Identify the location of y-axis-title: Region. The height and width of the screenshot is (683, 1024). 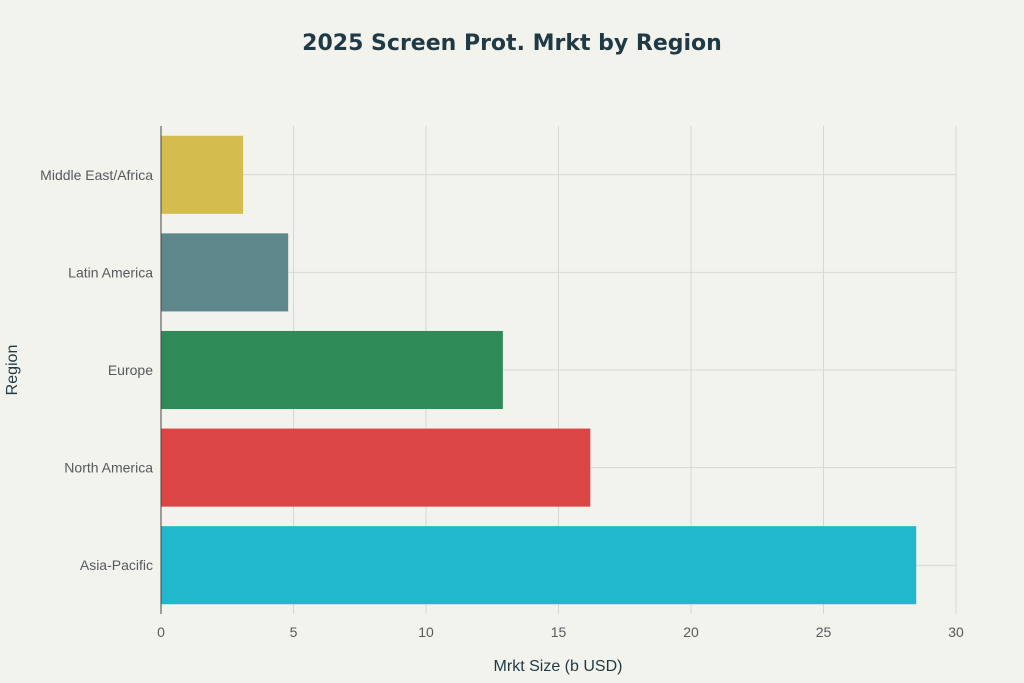
(12, 370).